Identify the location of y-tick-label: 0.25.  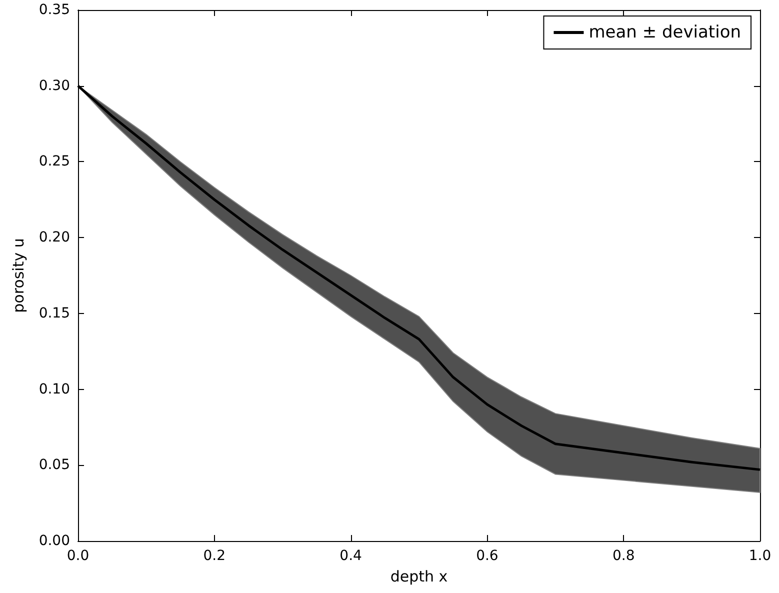
(54, 162).